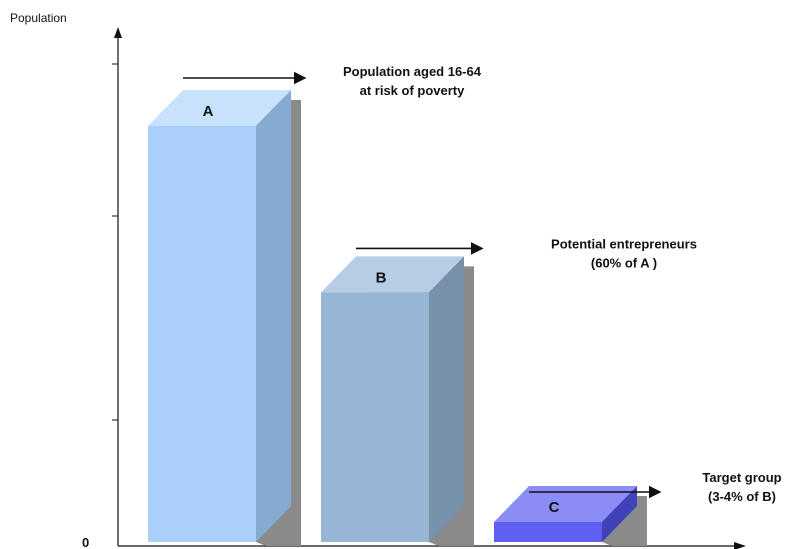 The width and height of the screenshot is (803, 549). Describe the element at coordinates (741, 477) in the screenshot. I see `annotation-text: Target group` at that location.